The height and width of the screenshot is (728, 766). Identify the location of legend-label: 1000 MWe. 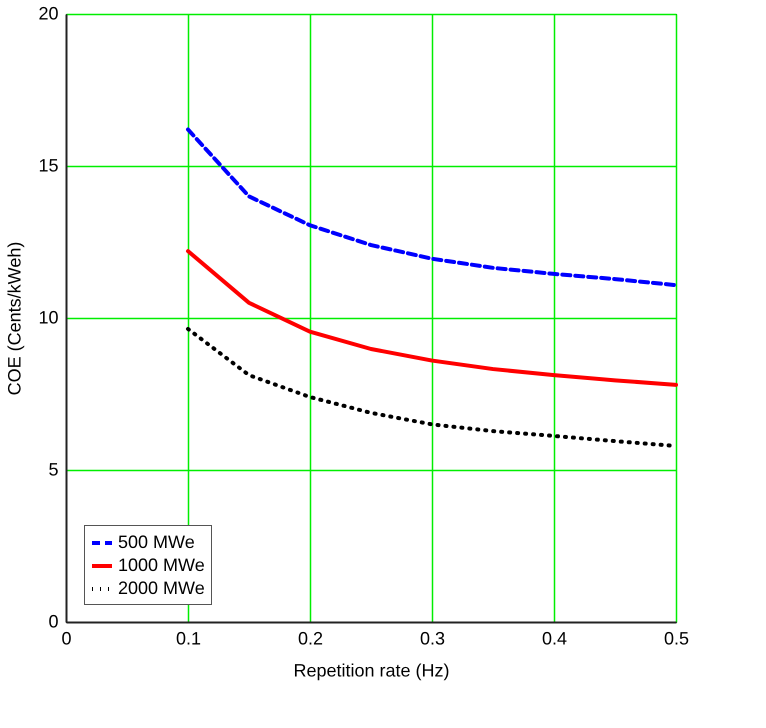
(161, 565).